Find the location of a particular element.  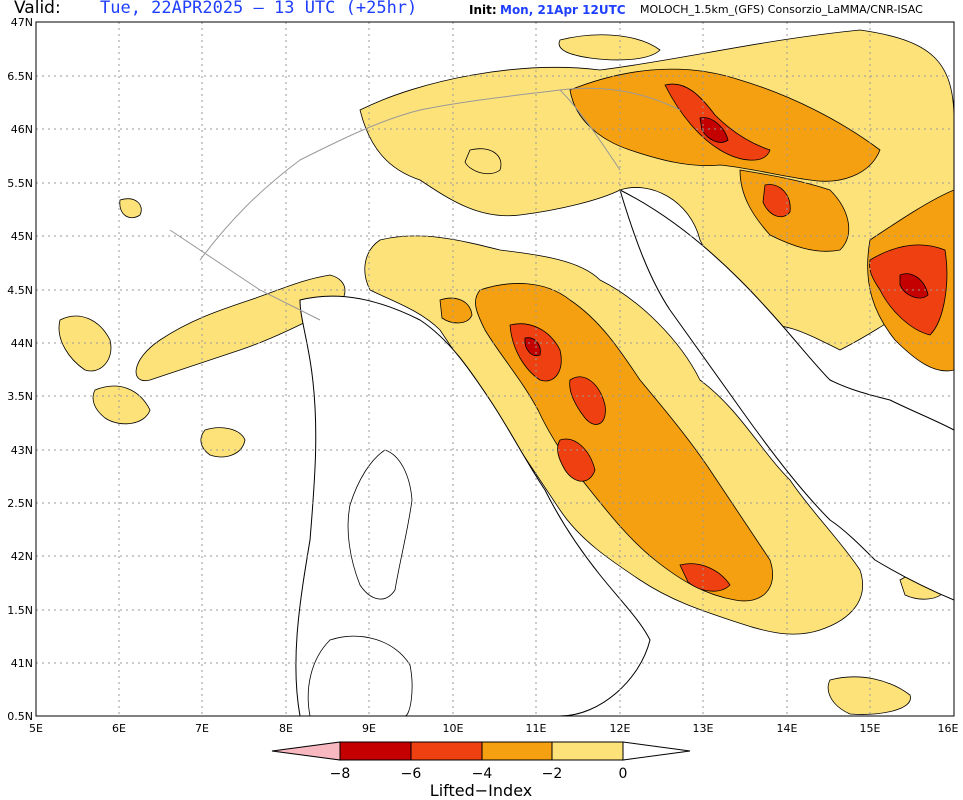

lat-label: 41N is located at coordinates (22, 663).